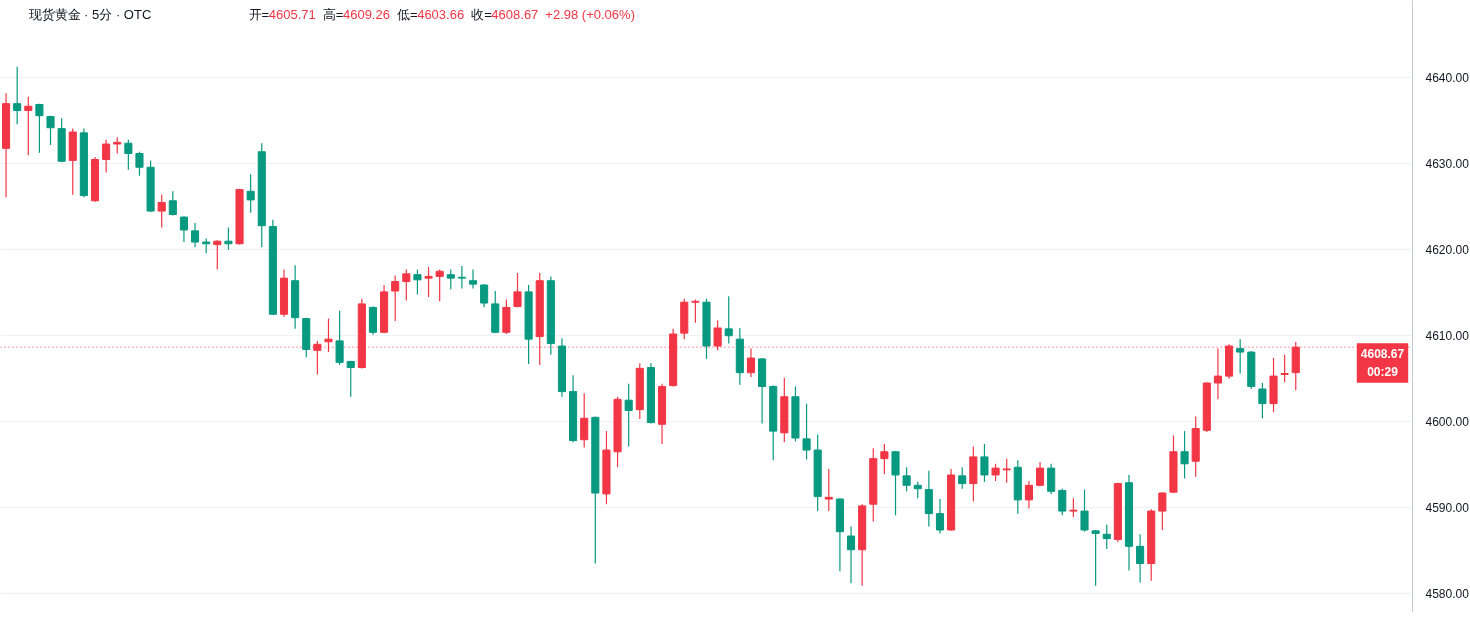 Image resolution: width=1470 pixels, height=627 pixels. I want to click on annotation: +2.98 (+0.06%), so click(590, 14).